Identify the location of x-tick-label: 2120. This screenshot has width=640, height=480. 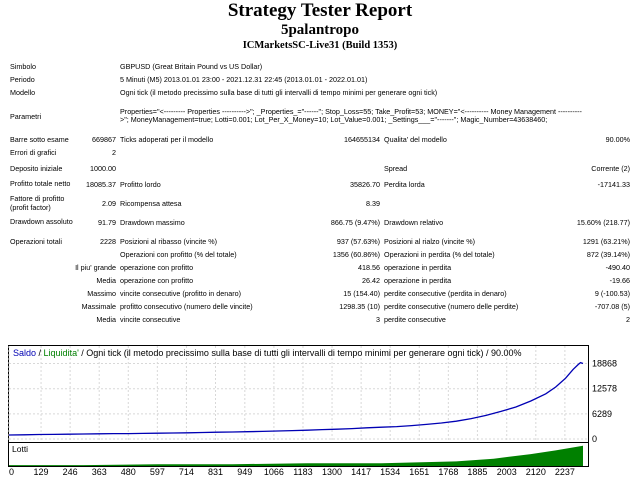
(536, 472).